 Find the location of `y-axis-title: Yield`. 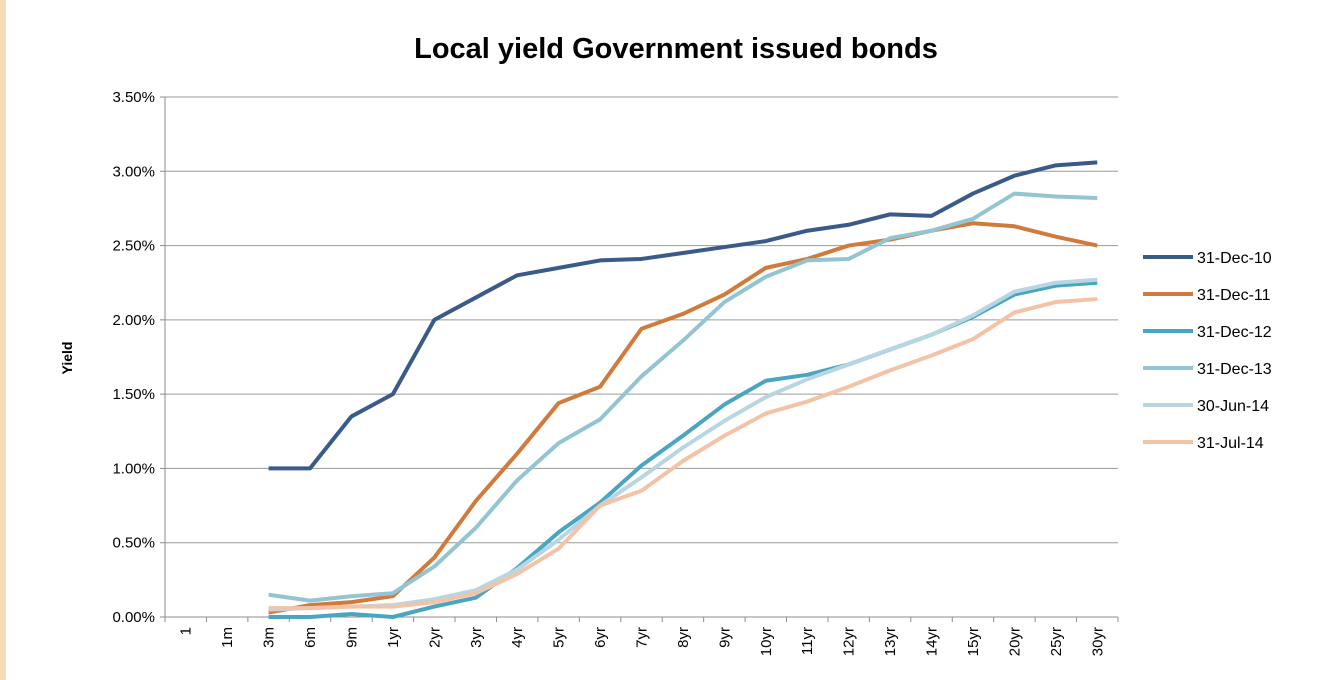

y-axis-title: Yield is located at coordinates (67, 358).